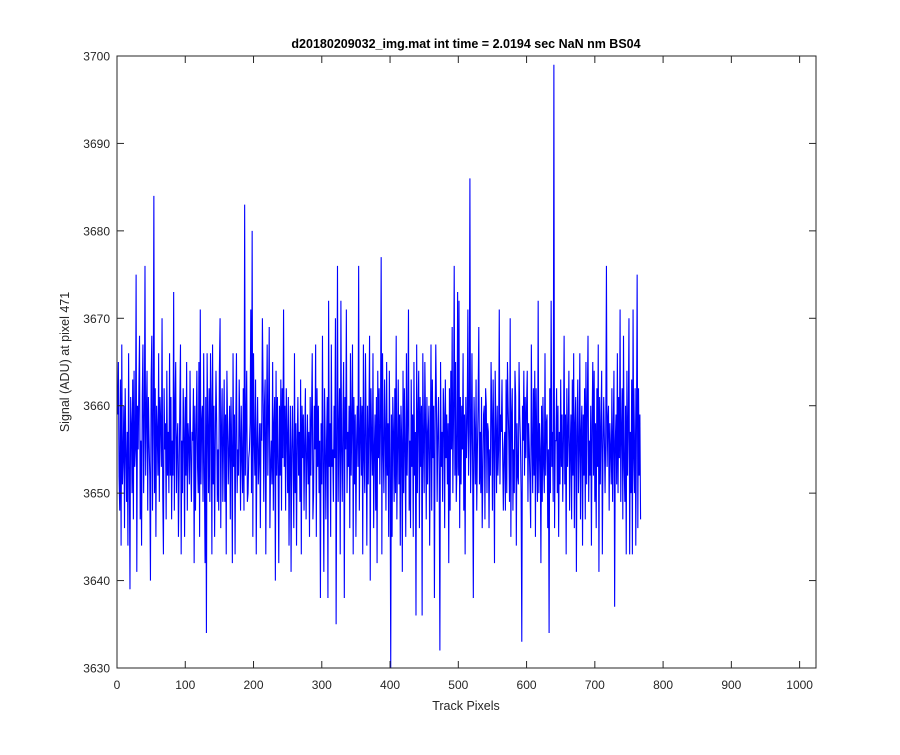  What do you see at coordinates (96, 406) in the screenshot?
I see `y-tick-label: 3660` at bounding box center [96, 406].